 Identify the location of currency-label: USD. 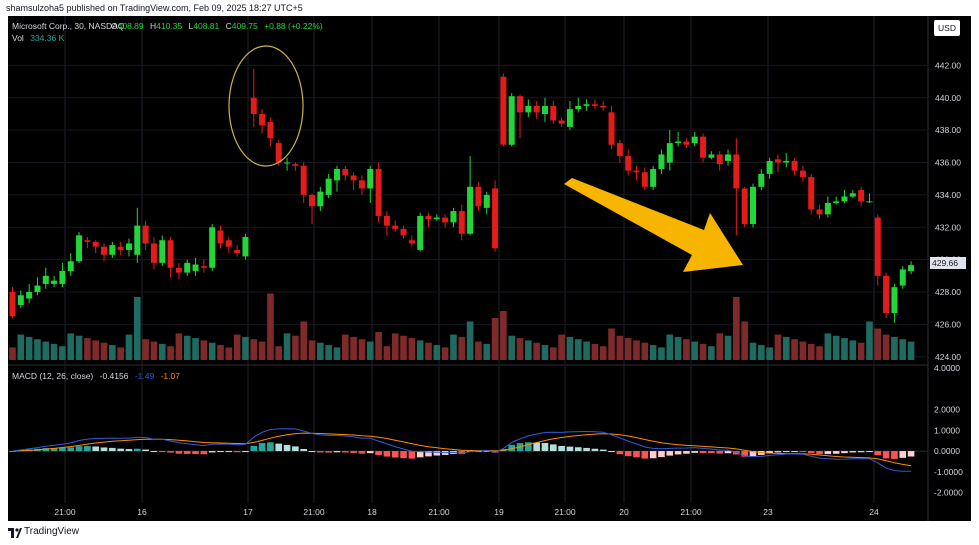
(947, 28).